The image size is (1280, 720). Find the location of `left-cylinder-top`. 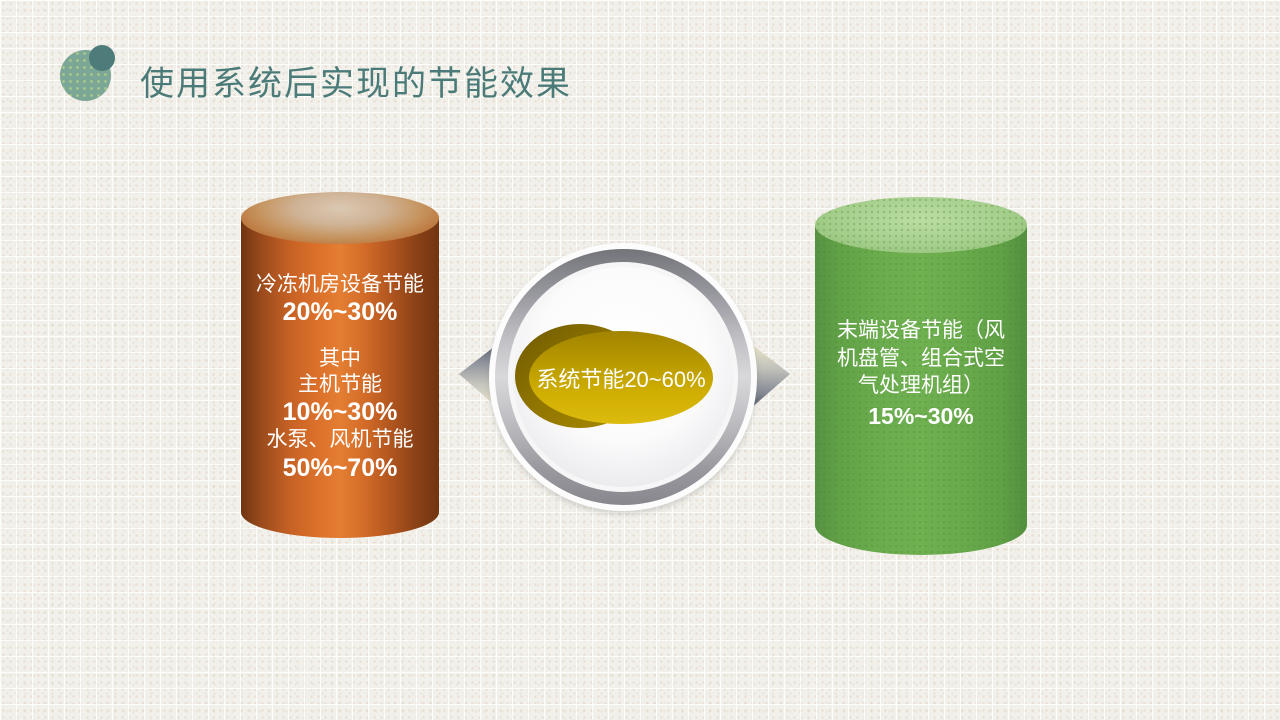

left-cylinder-top is located at coordinates (340, 218).